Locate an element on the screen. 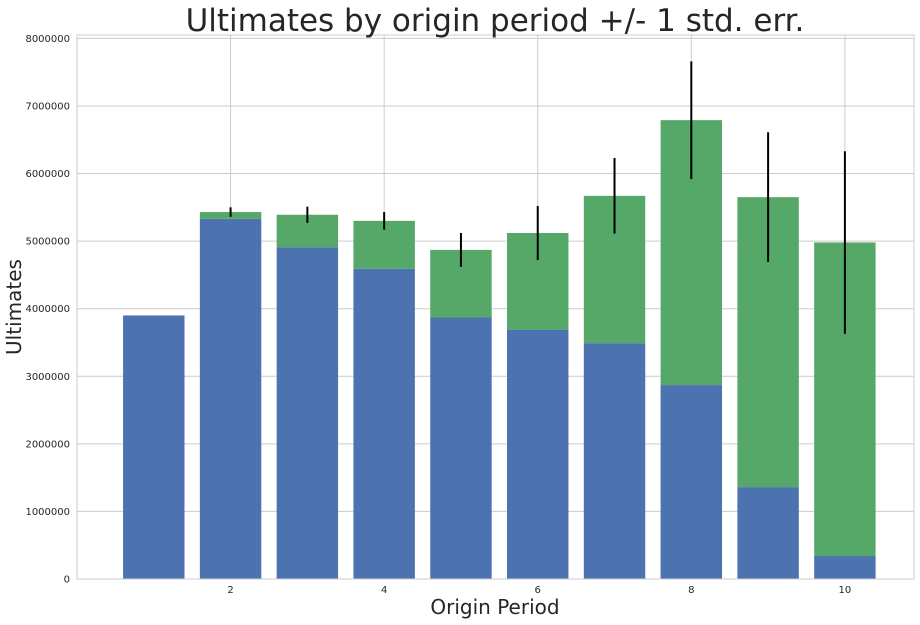 The width and height of the screenshot is (920, 625). y-axis-label: Ultimates is located at coordinates (14, 307).